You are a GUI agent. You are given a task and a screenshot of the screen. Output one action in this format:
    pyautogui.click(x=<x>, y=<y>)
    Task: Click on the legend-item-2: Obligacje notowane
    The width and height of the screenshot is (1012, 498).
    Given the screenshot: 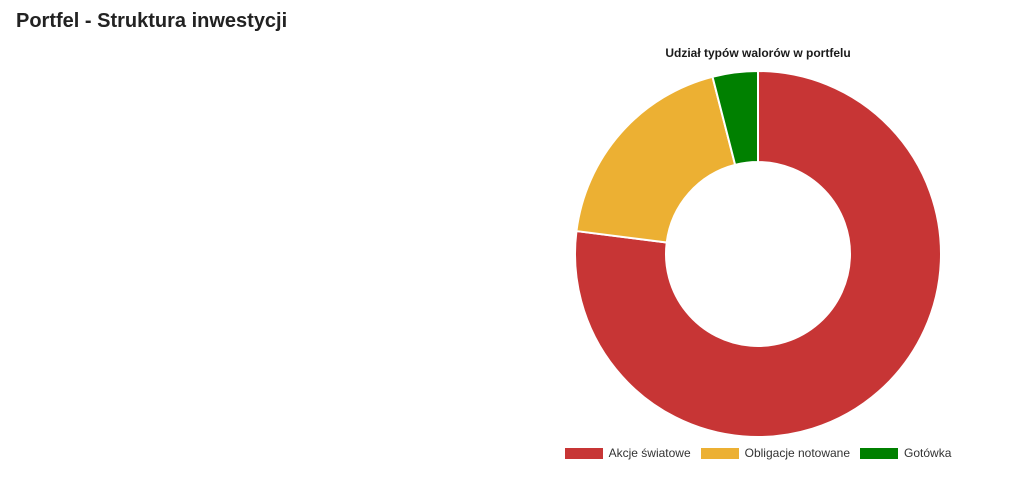 What is the action you would take?
    pyautogui.click(x=775, y=453)
    